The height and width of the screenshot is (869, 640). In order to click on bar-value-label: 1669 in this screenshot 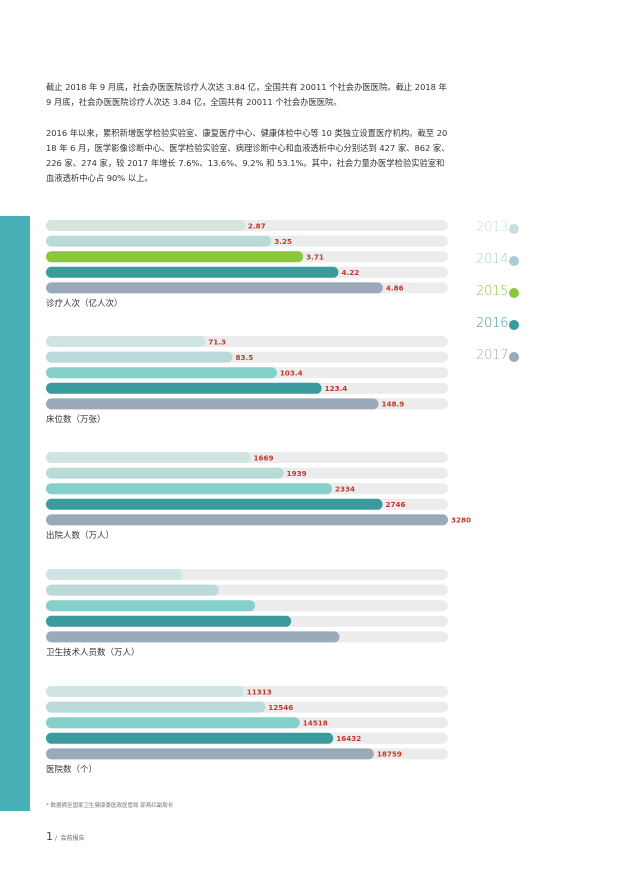, I will do `click(264, 457)`.